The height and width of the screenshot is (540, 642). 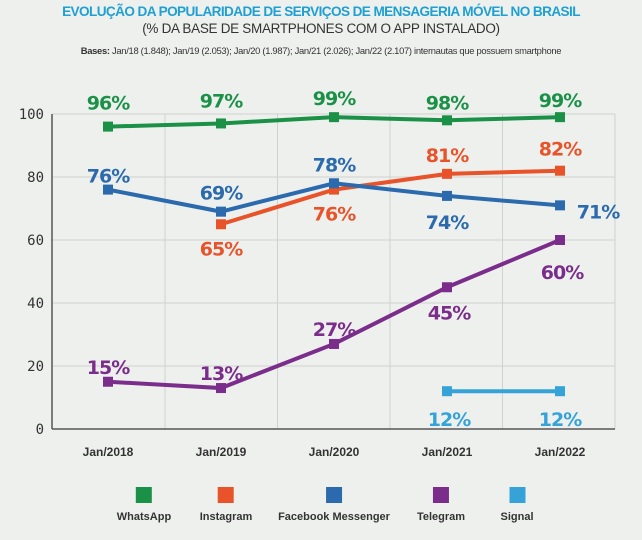 I want to click on legend-label: WhatsApp, so click(x=144, y=517).